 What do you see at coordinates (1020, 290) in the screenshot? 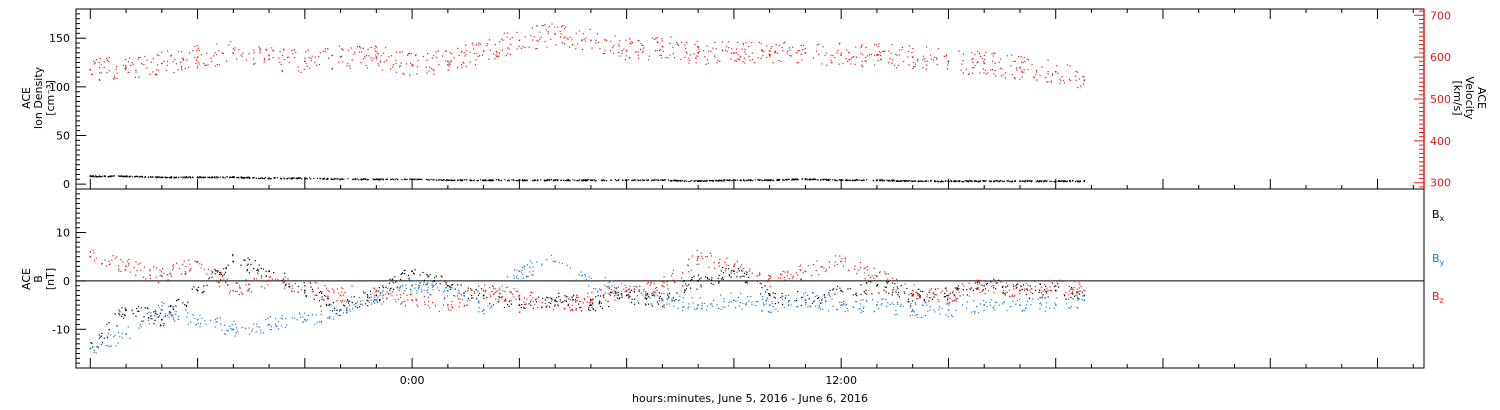
I see `b-point-bz` at bounding box center [1020, 290].